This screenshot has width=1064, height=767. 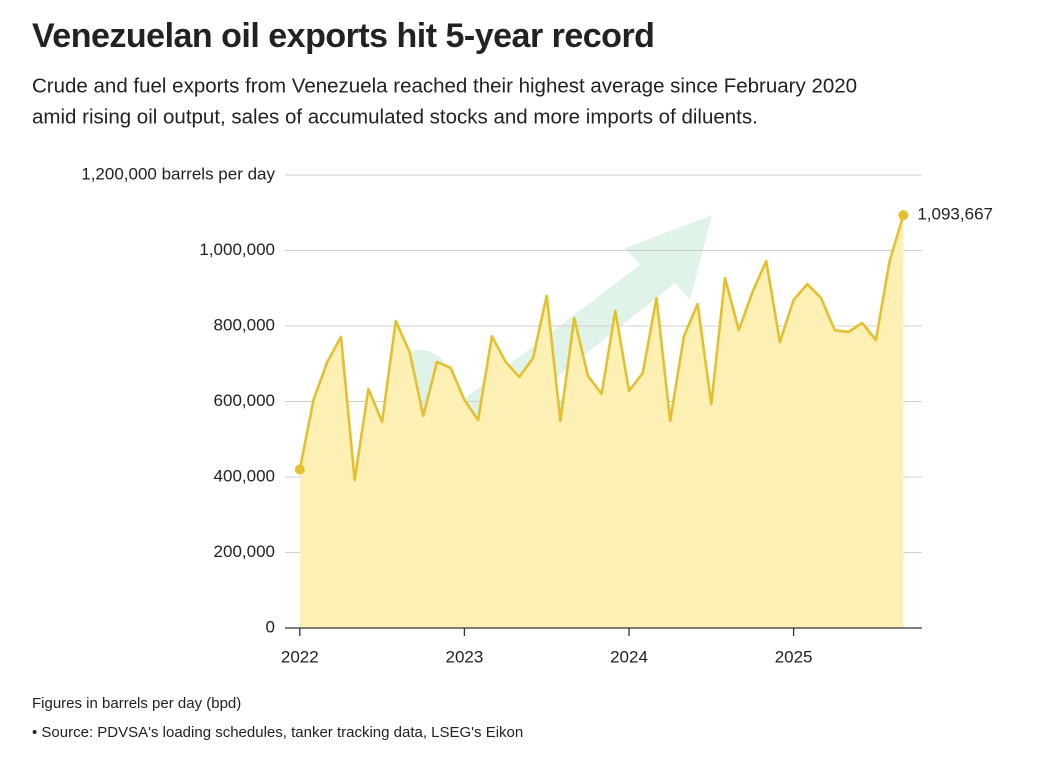 What do you see at coordinates (178, 173) in the screenshot?
I see `y-tick-label: 1,200,000 barrels per day` at bounding box center [178, 173].